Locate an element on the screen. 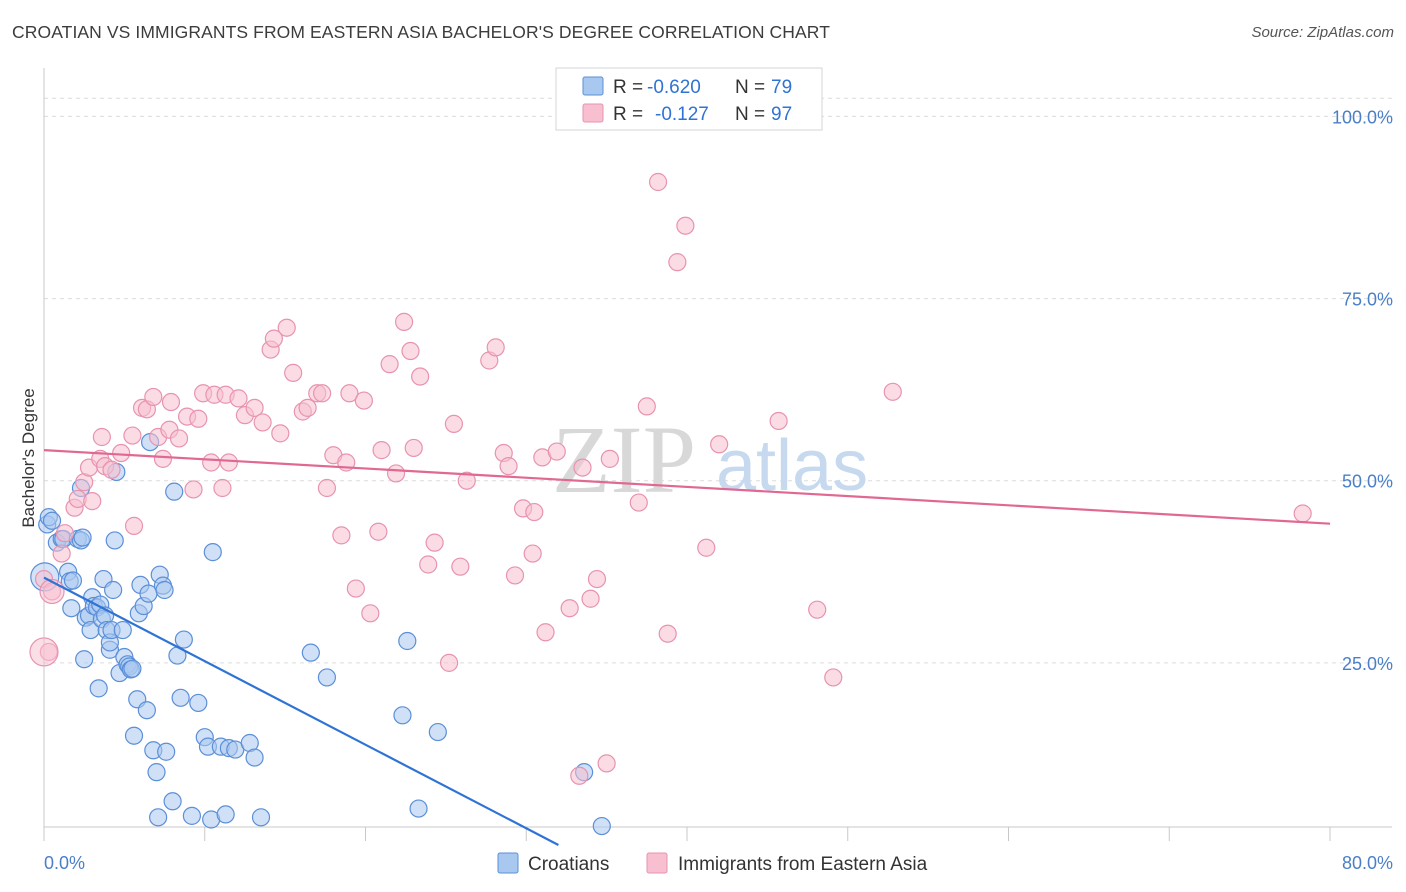  y-axis-label: Bachelor's Degree is located at coordinates (28, 457).